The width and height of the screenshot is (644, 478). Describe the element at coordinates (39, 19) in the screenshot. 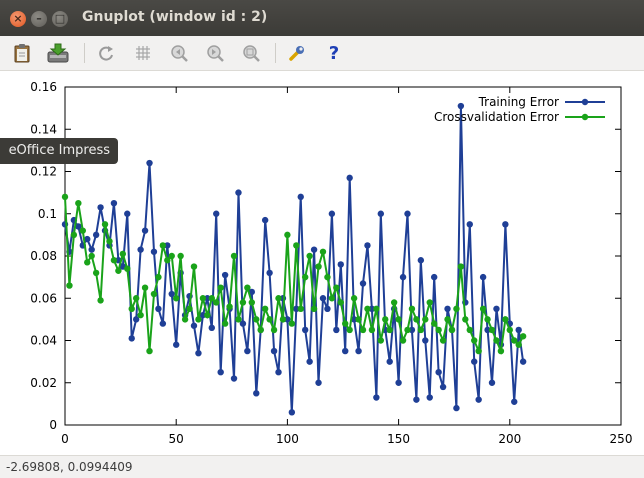

I see `minimize-button: –` at that location.